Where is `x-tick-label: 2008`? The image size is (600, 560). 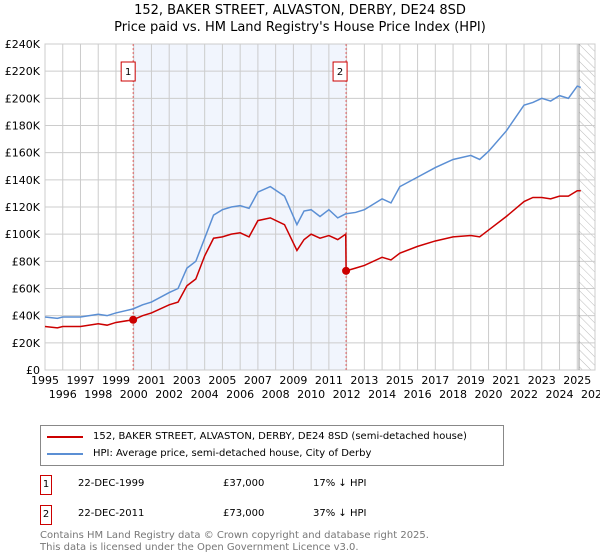 x-tick-label: 2008 is located at coordinates (276, 394).